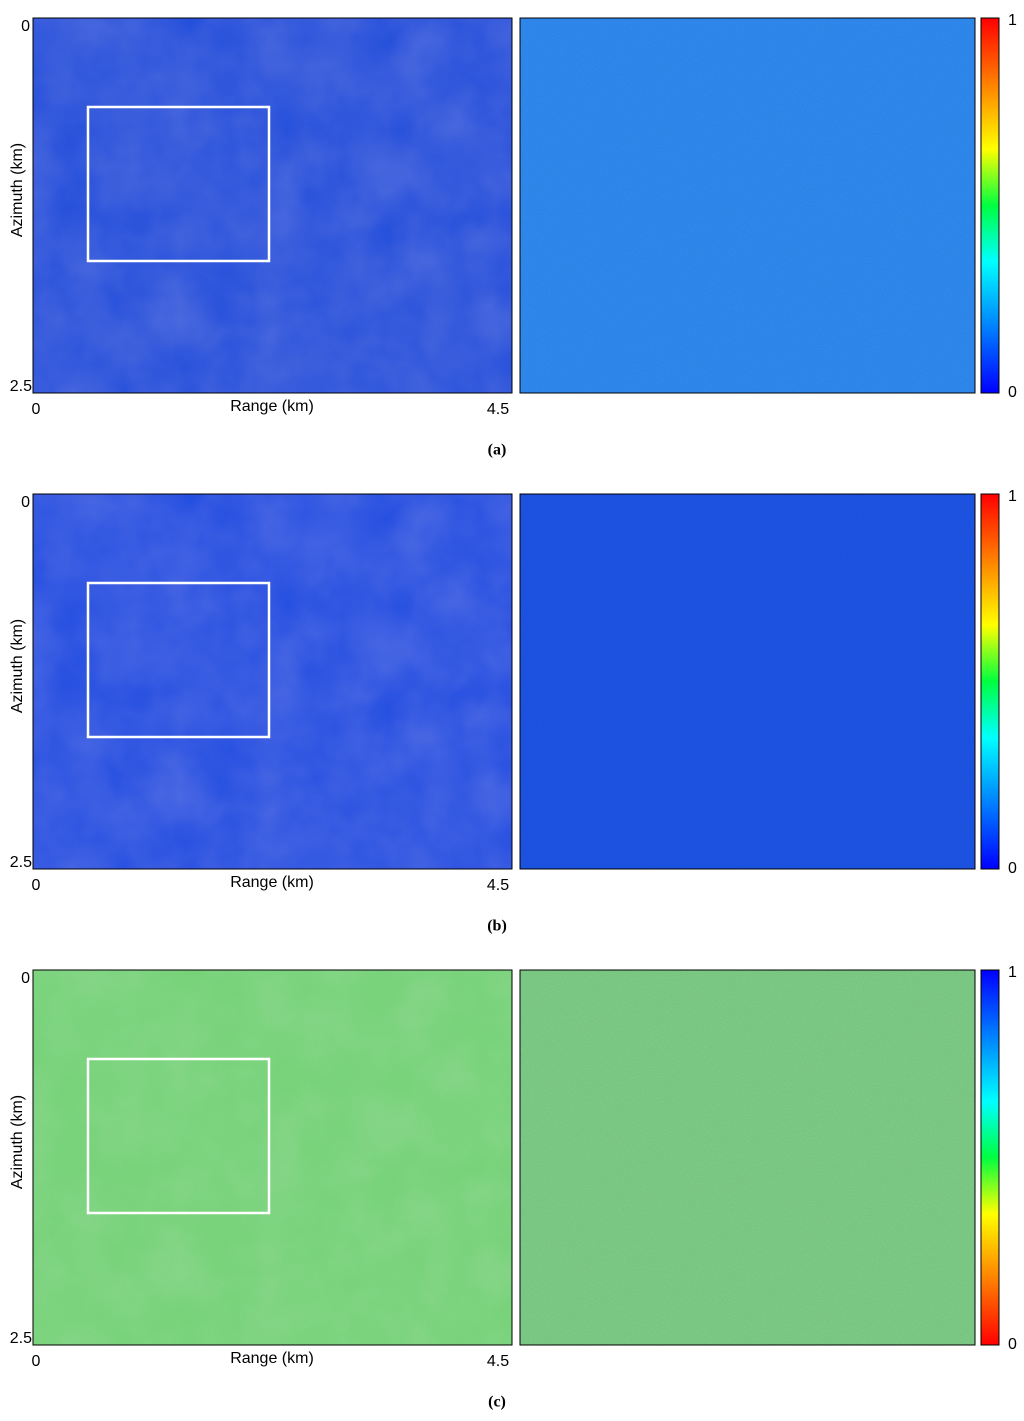 The width and height of the screenshot is (1024, 1421). Describe the element at coordinates (497, 450) in the screenshot. I see `caption: (a)` at that location.